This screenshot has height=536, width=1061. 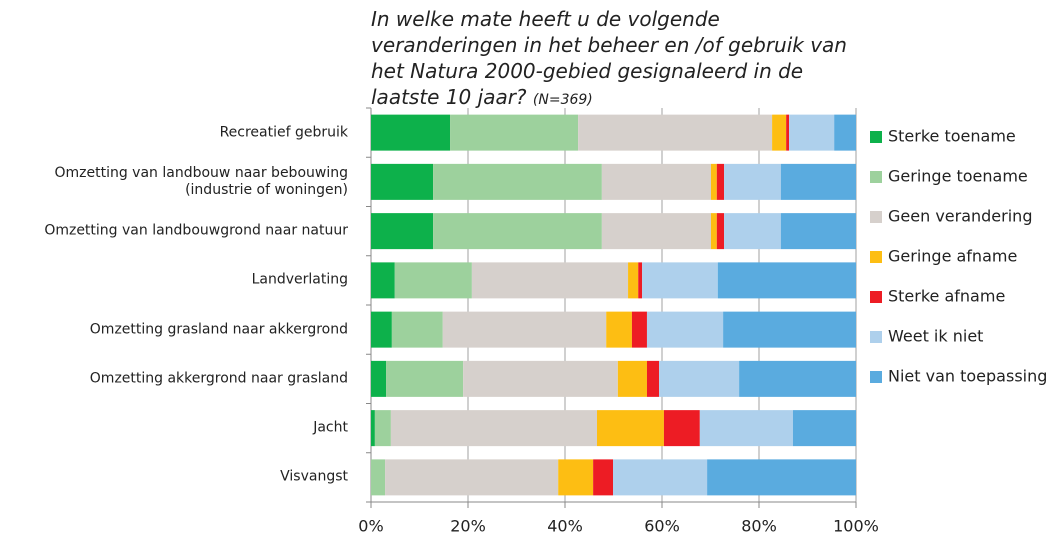 I want to click on legend-label: Sterke toename, so click(x=952, y=136).